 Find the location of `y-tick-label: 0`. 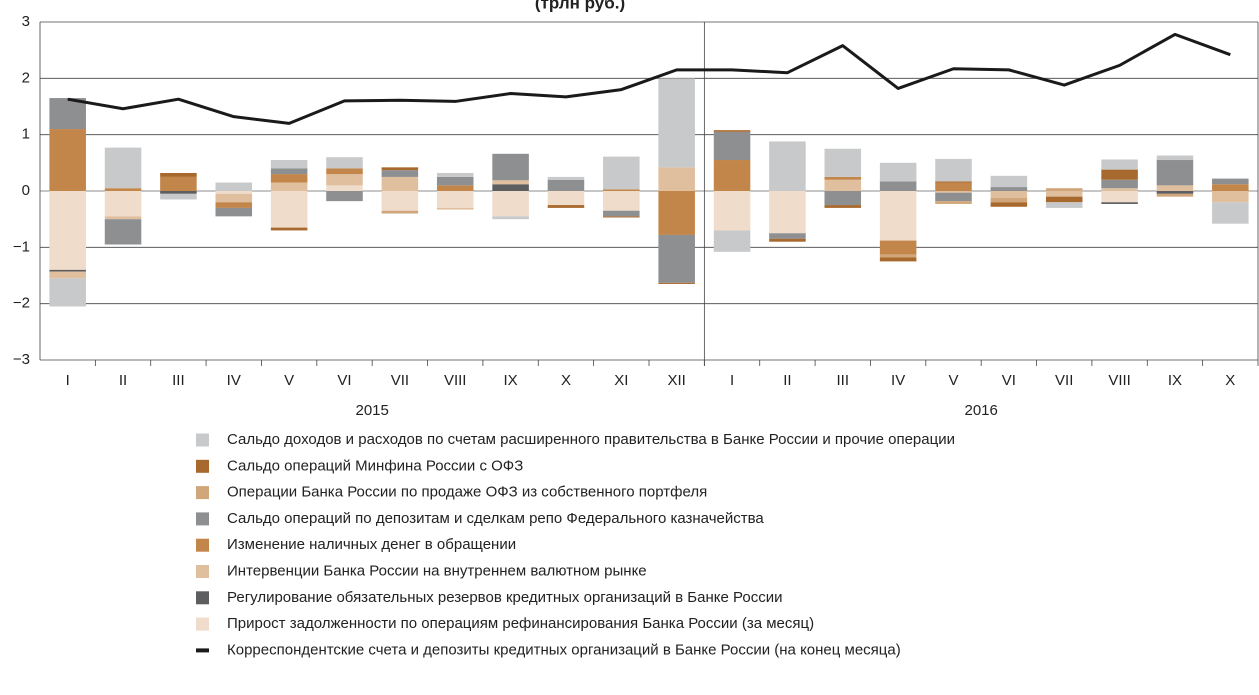

y-tick-label: 0 is located at coordinates (26, 190).